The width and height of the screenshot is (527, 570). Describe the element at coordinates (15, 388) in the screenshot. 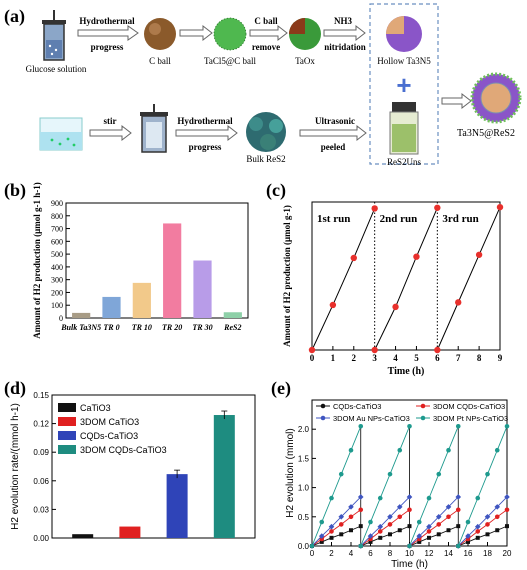

I see `panel-d-label: (d)` at that location.